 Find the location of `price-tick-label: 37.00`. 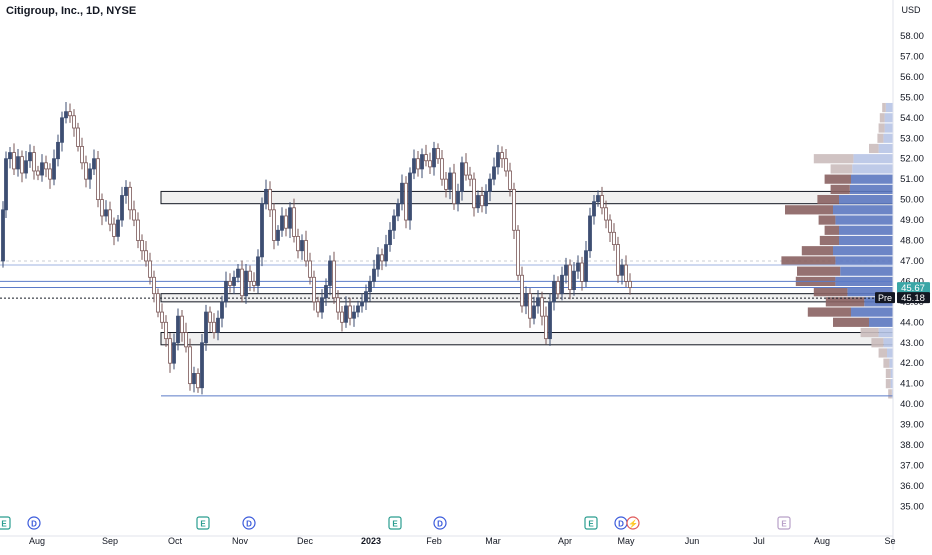

price-tick-label: 37.00 is located at coordinates (912, 465).